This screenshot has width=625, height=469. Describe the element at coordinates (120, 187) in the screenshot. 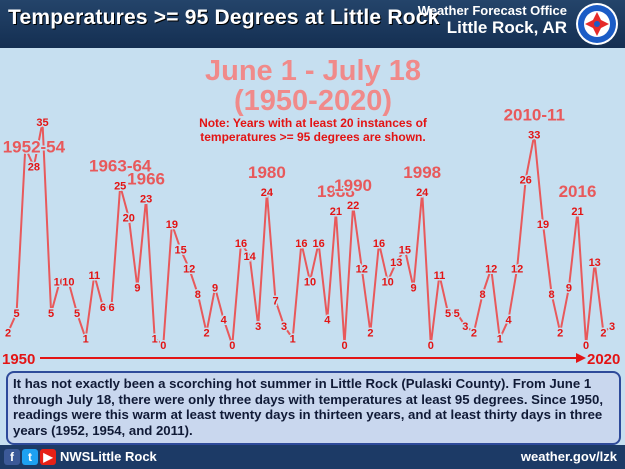

I see `data-label: 25` at that location.